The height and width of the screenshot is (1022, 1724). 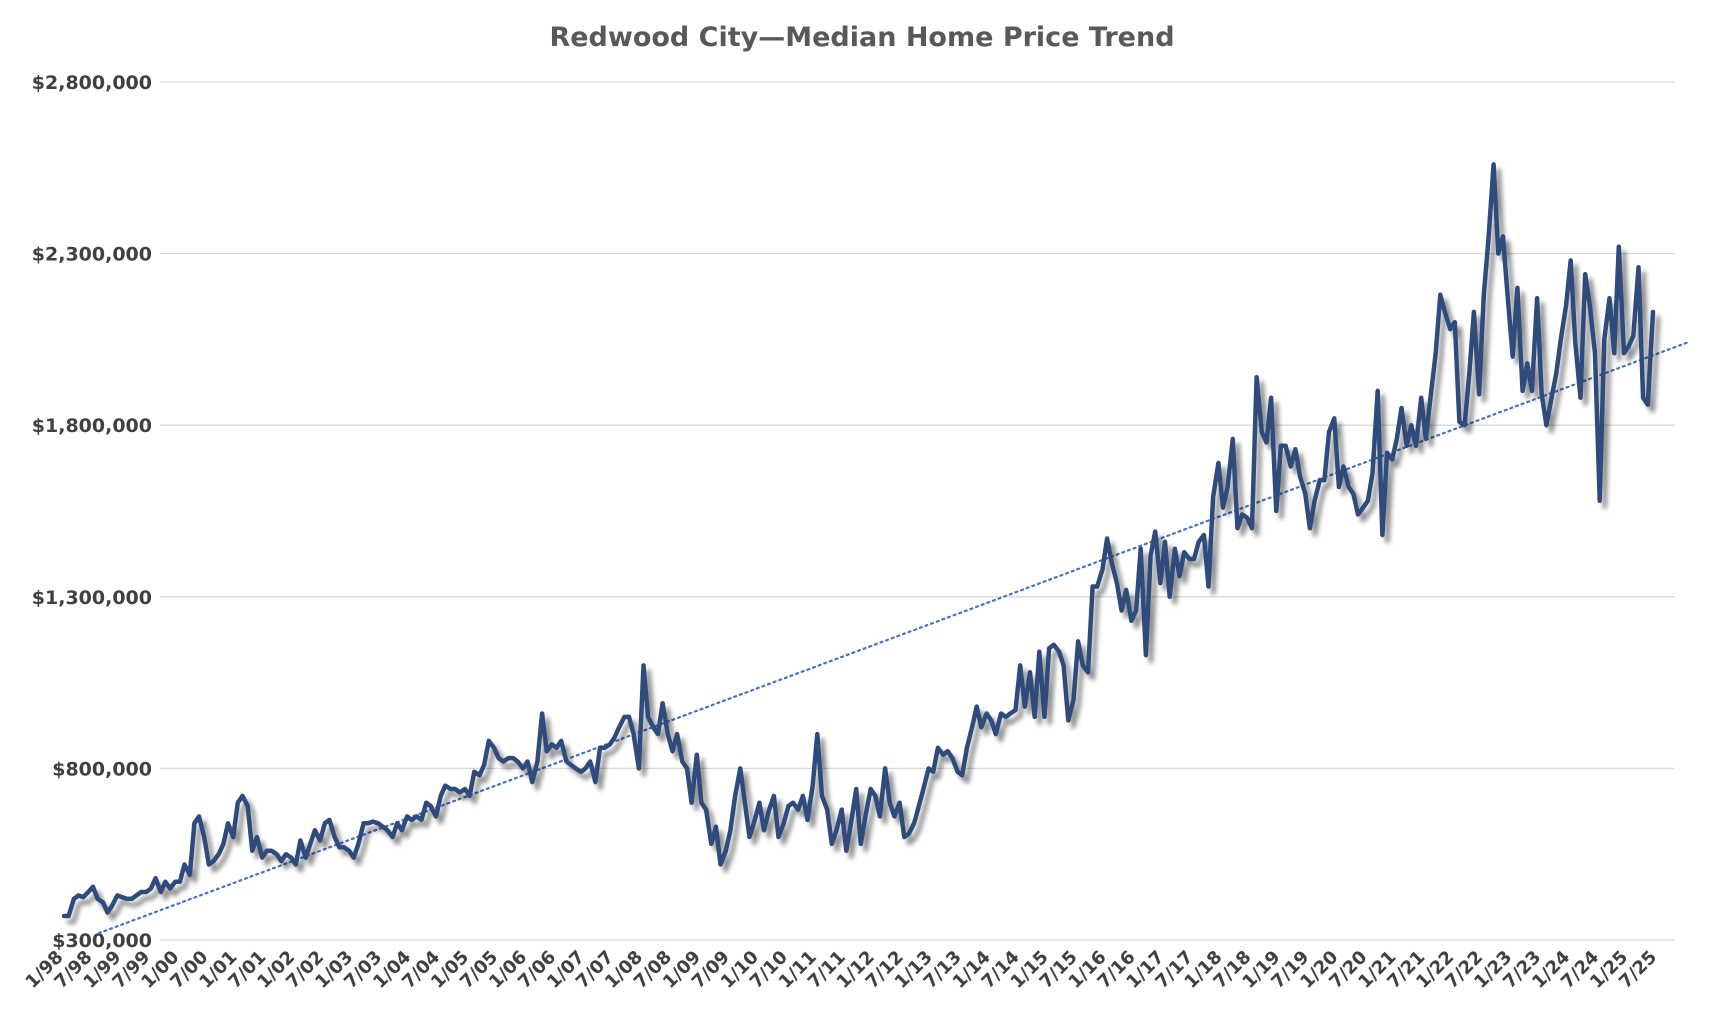 What do you see at coordinates (861, 37) in the screenshot?
I see `chart-title: Redwood City—Median Home Price Trend` at bounding box center [861, 37].